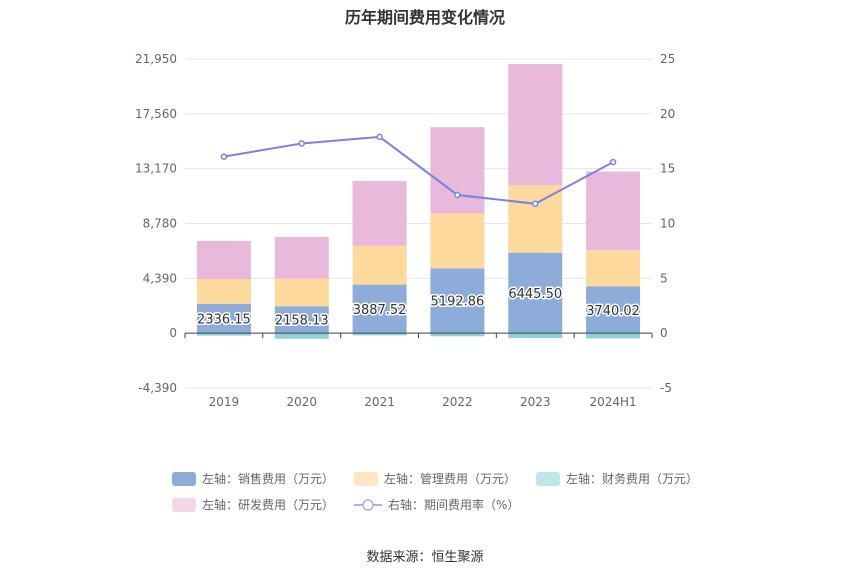  Describe the element at coordinates (184, 478) in the screenshot. I see `legend-swatch-sales` at that location.